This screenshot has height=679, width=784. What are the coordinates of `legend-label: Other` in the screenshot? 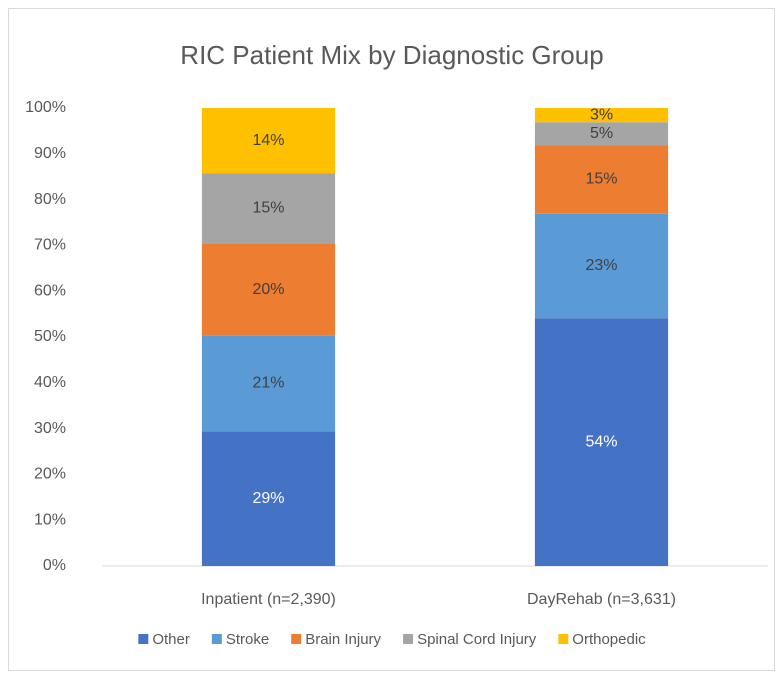 It's located at (171, 639).